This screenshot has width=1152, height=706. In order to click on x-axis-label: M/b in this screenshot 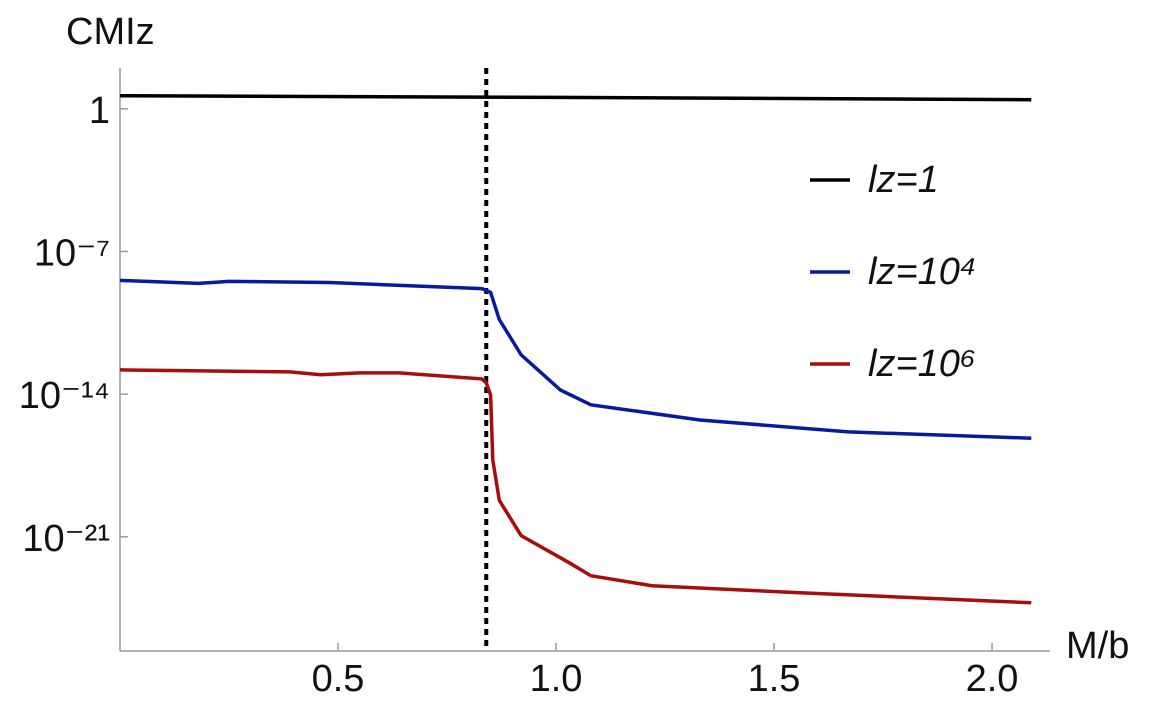, I will do `click(1097, 646)`.